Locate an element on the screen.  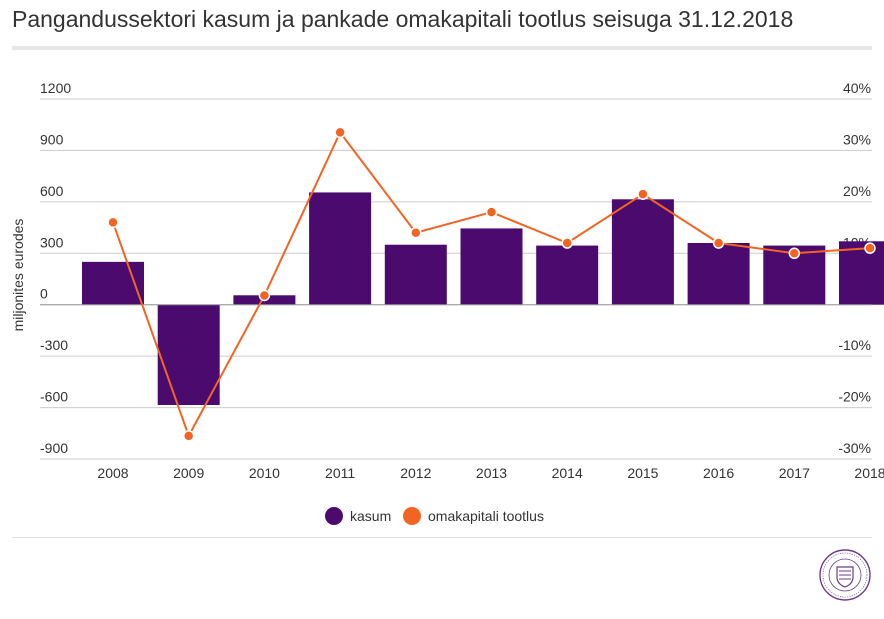
bar-2014 is located at coordinates (567, 275).